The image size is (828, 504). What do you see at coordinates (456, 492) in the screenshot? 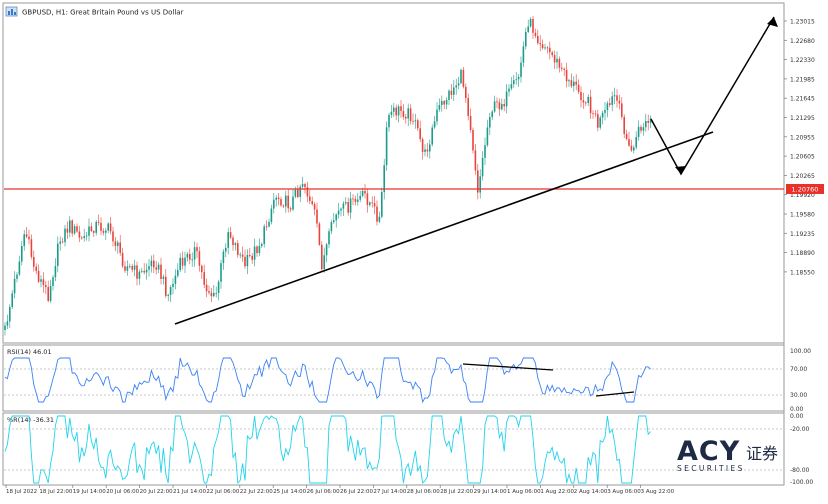
I see `time-tick-label: 28 Jul 22:00` at bounding box center [456, 492].